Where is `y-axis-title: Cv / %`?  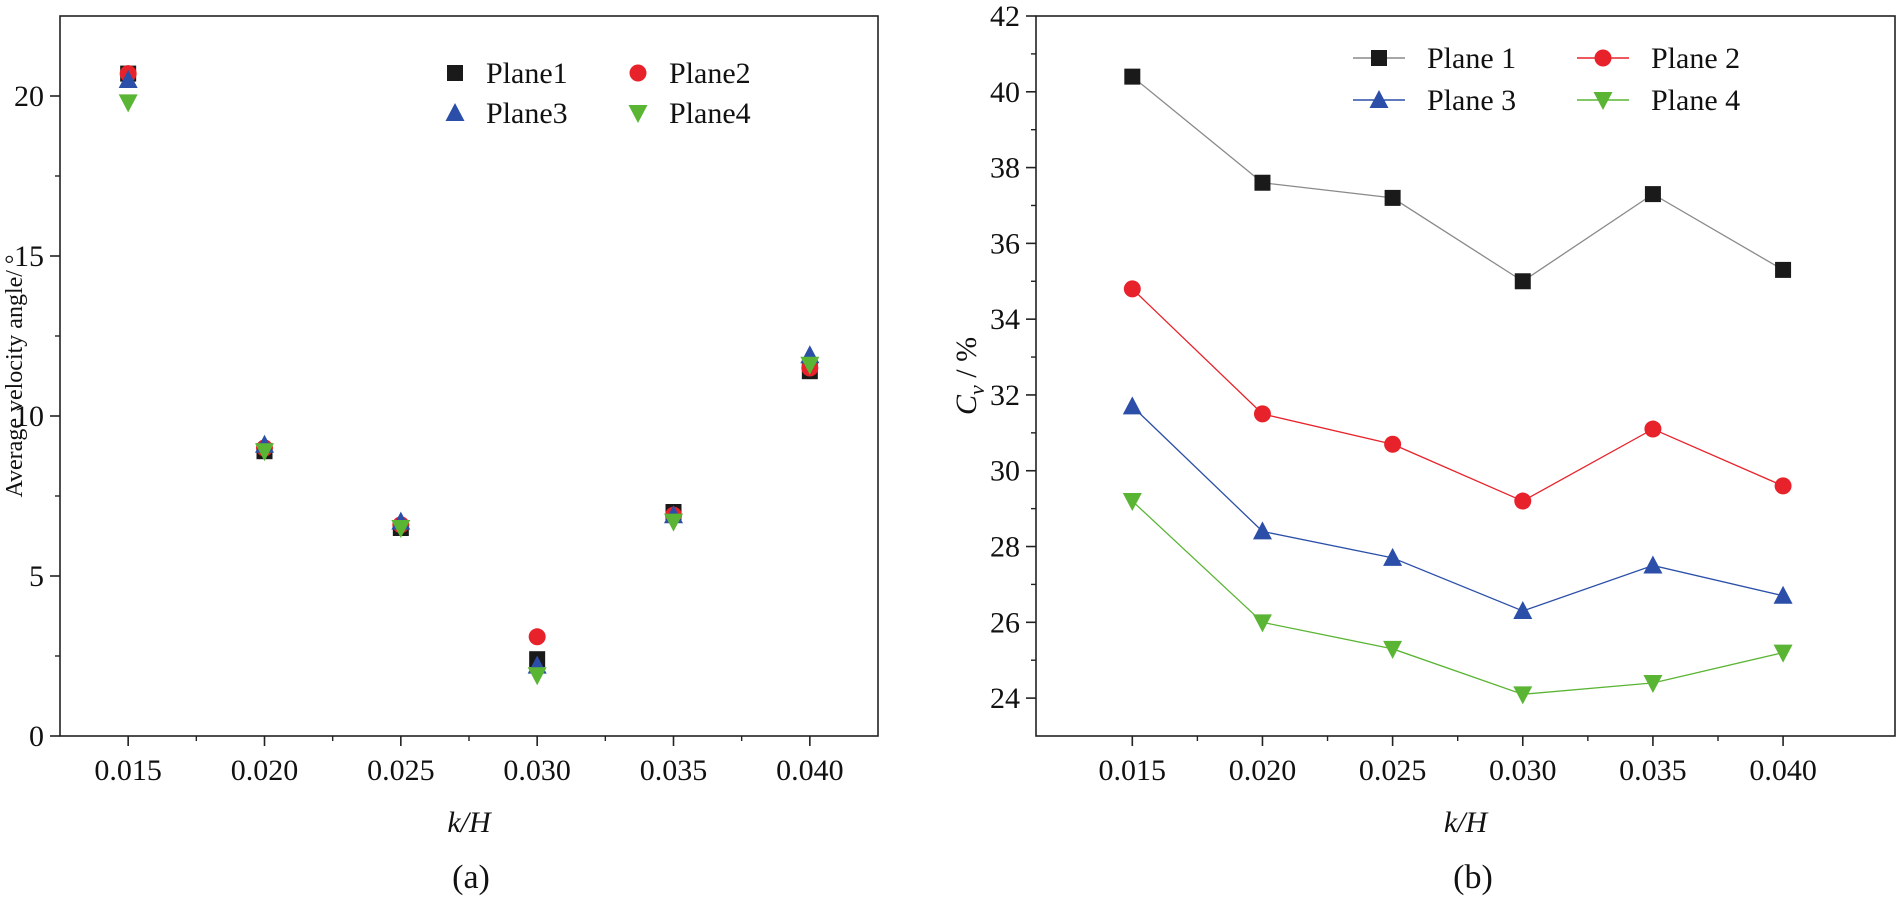 y-axis-title: Cv / % is located at coordinates (969, 376).